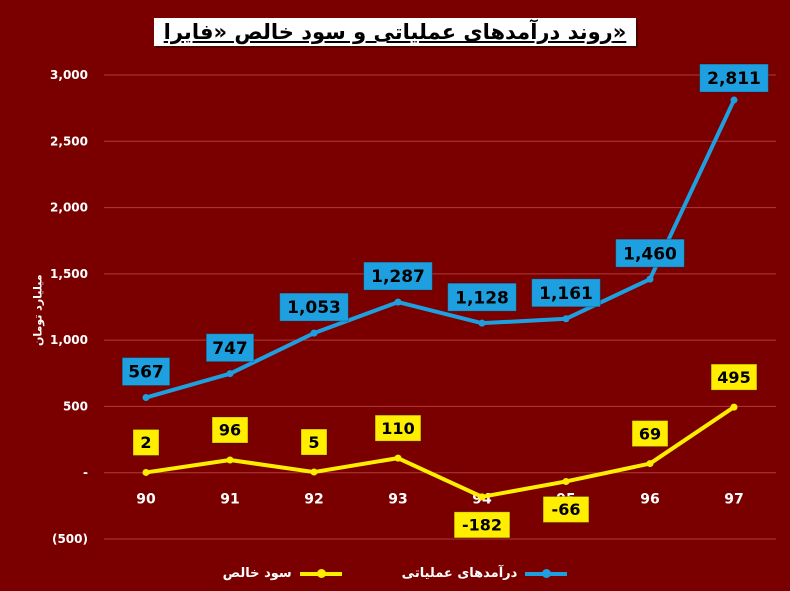  I want to click on profit-data-label: 2, so click(145, 442).